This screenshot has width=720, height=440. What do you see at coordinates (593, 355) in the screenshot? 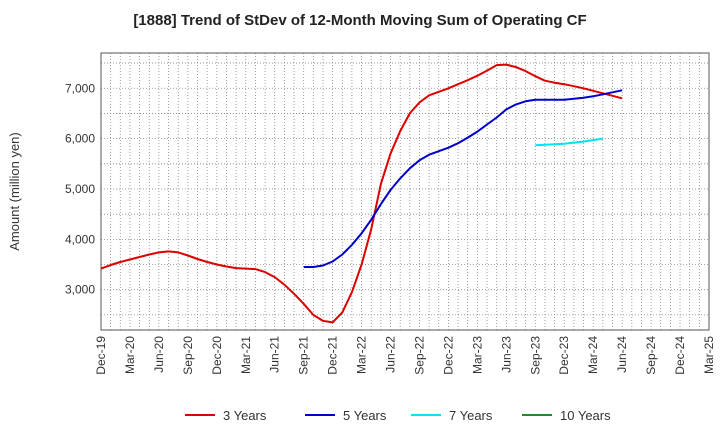
I see `x-tick-label: Mar-24` at bounding box center [593, 355].